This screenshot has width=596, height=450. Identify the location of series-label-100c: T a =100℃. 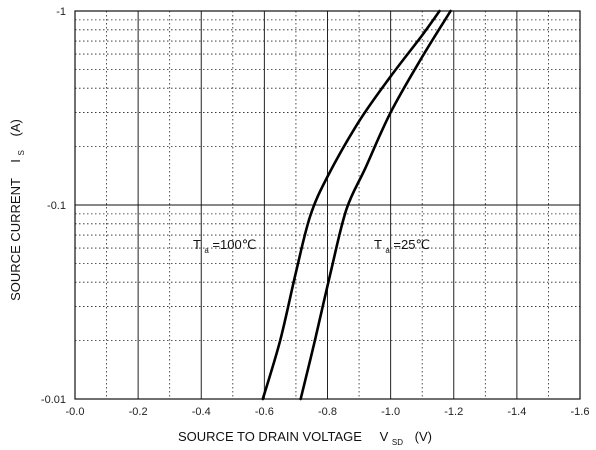
(224, 246).